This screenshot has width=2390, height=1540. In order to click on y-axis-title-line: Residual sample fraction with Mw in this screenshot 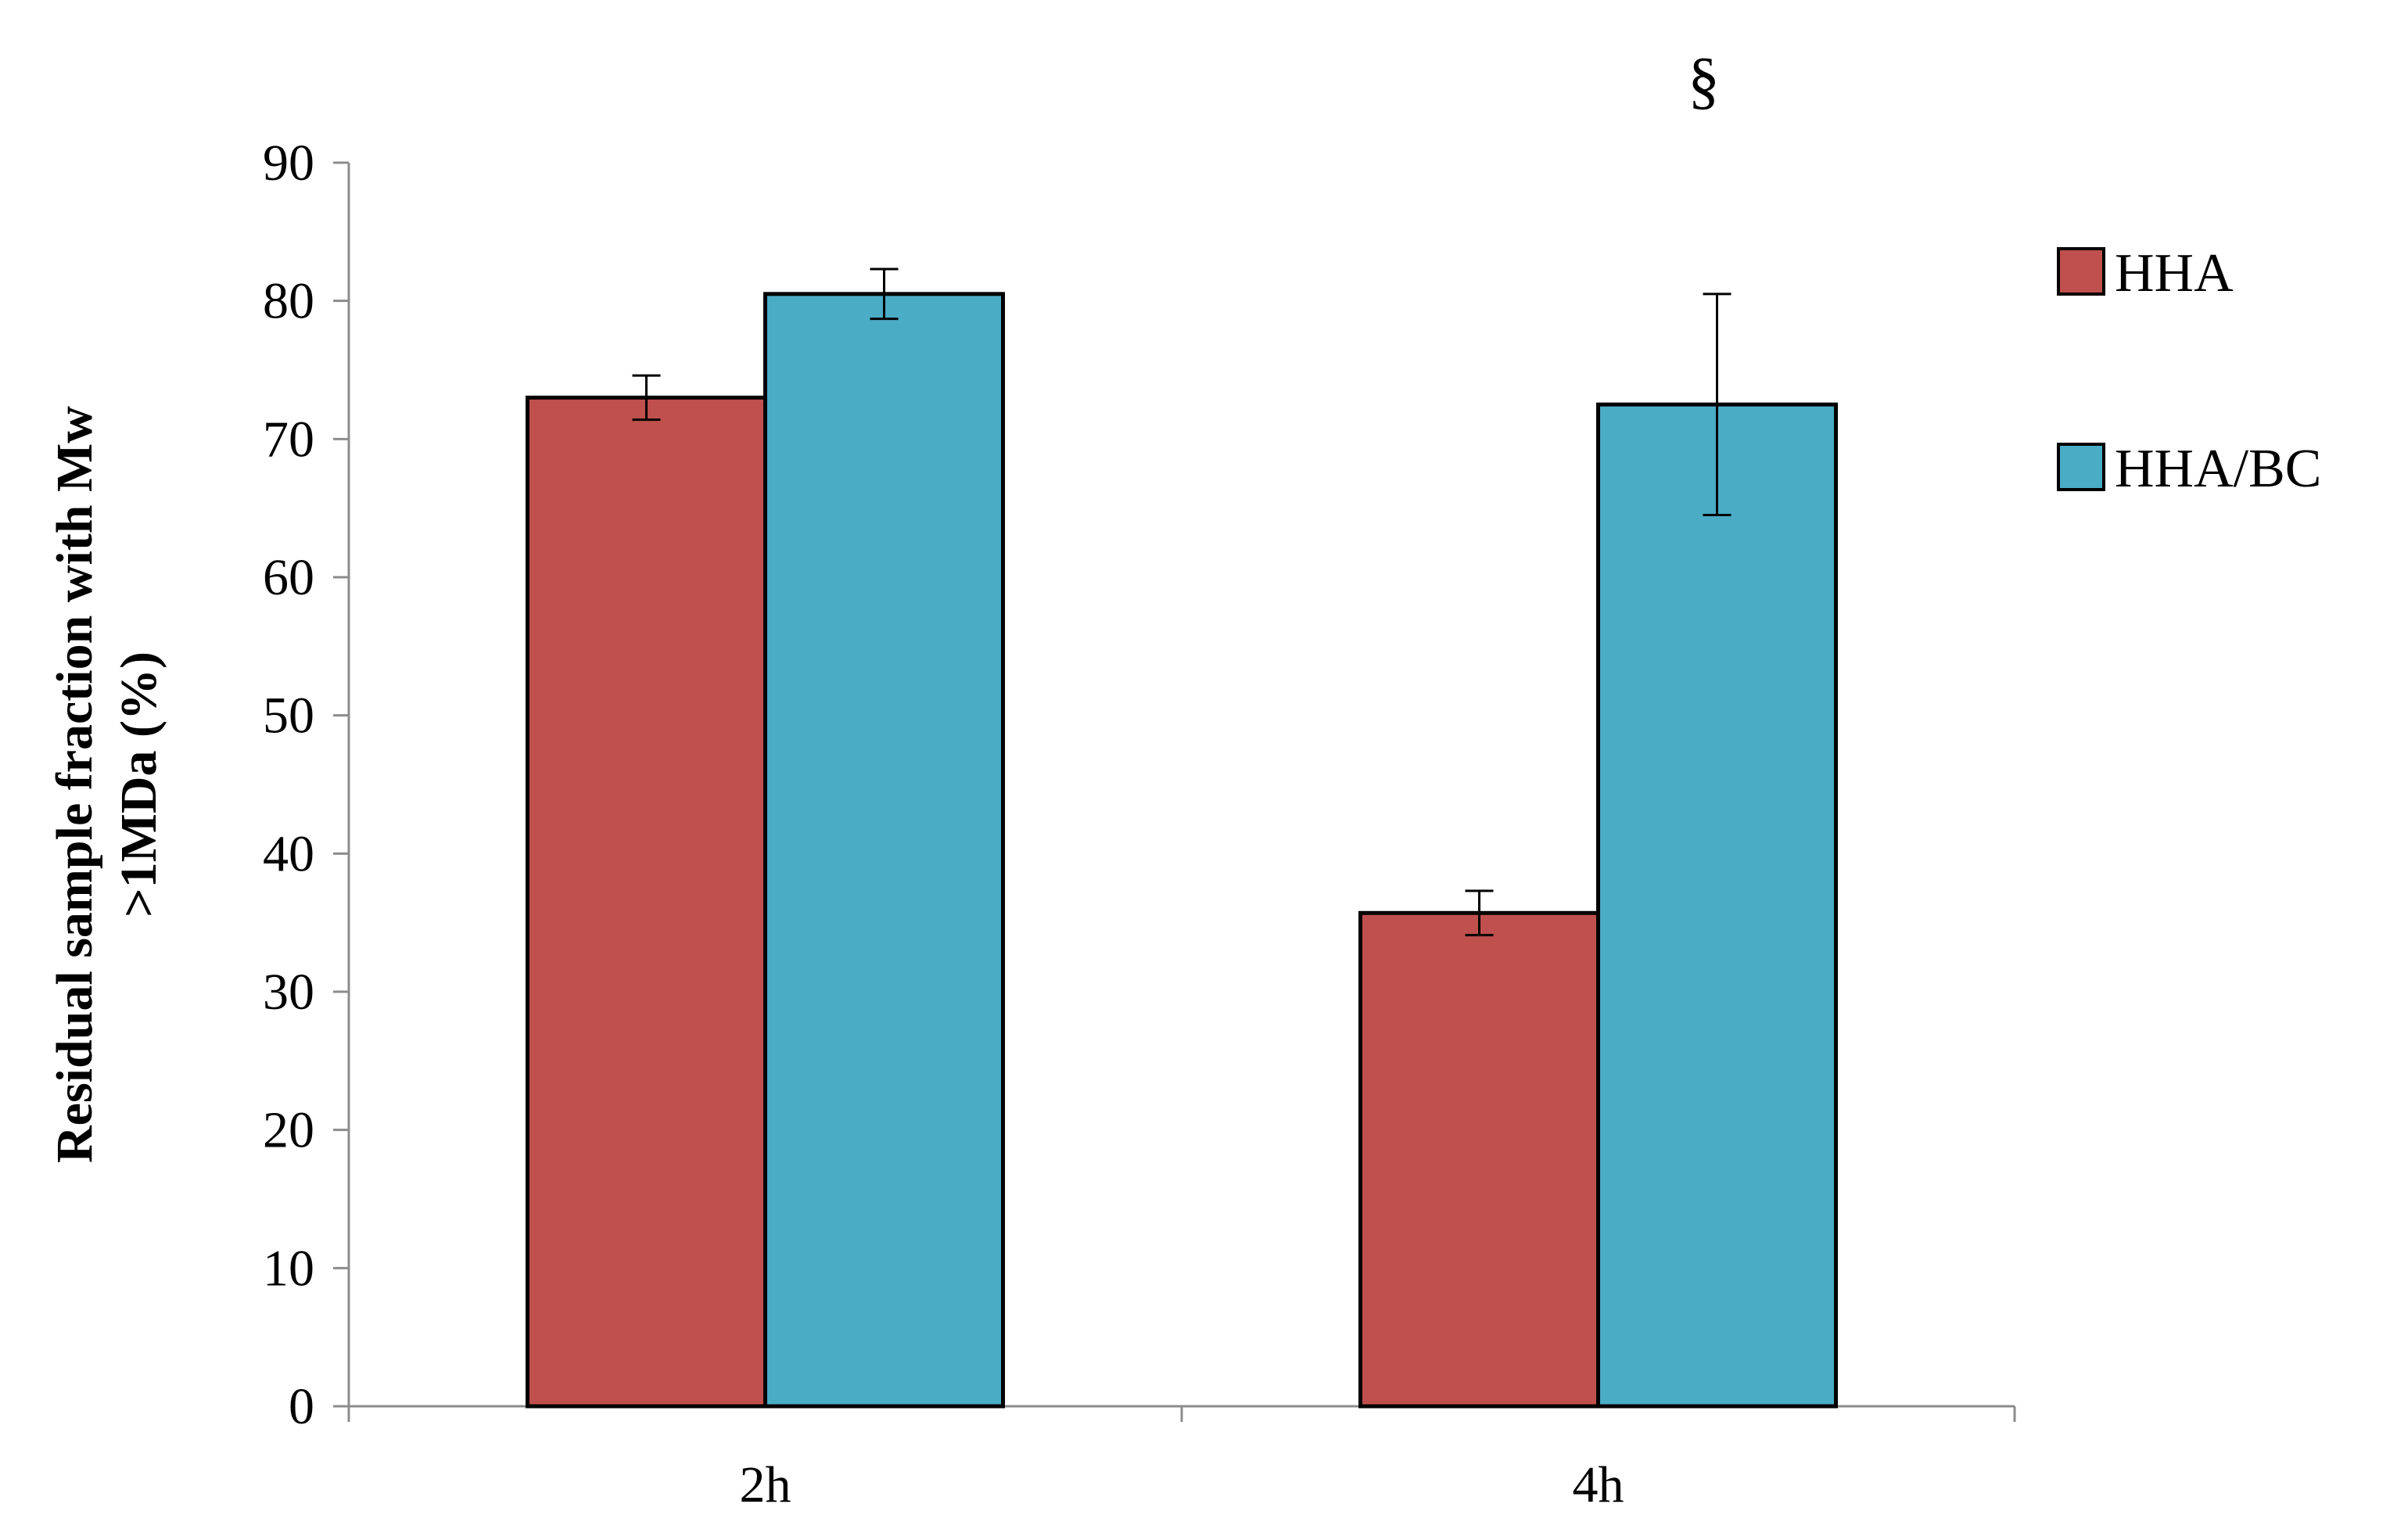, I will do `click(75, 784)`.